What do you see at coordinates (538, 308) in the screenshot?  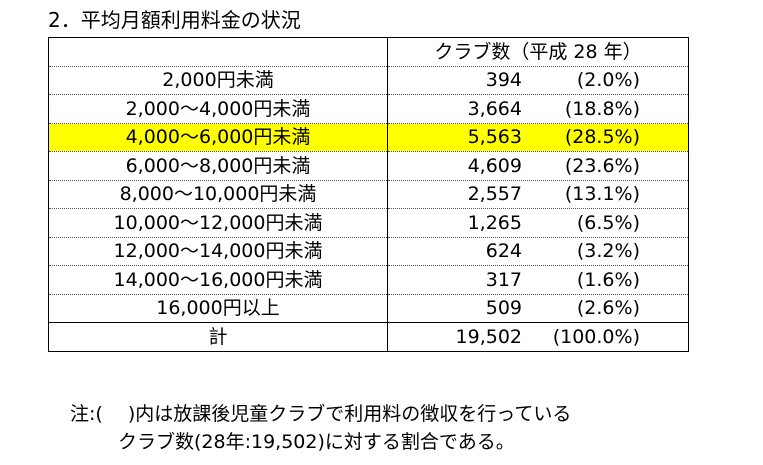 I see `value-cell: 509 (2.6%)` at bounding box center [538, 308].